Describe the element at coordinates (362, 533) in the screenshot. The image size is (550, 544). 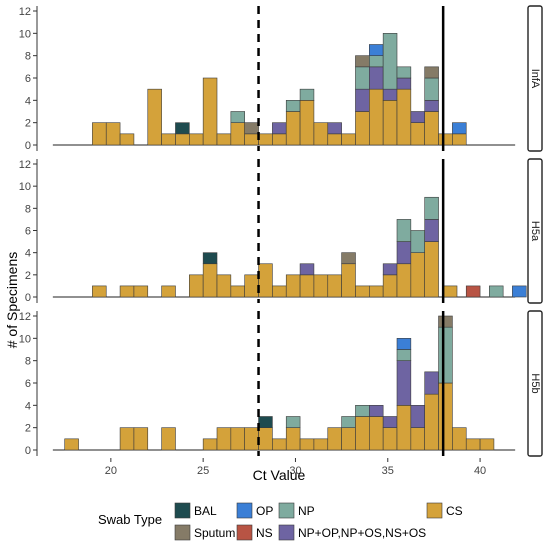
I see `legend-label-combo: NP+OP,NP+OS,NS+OS` at that location.